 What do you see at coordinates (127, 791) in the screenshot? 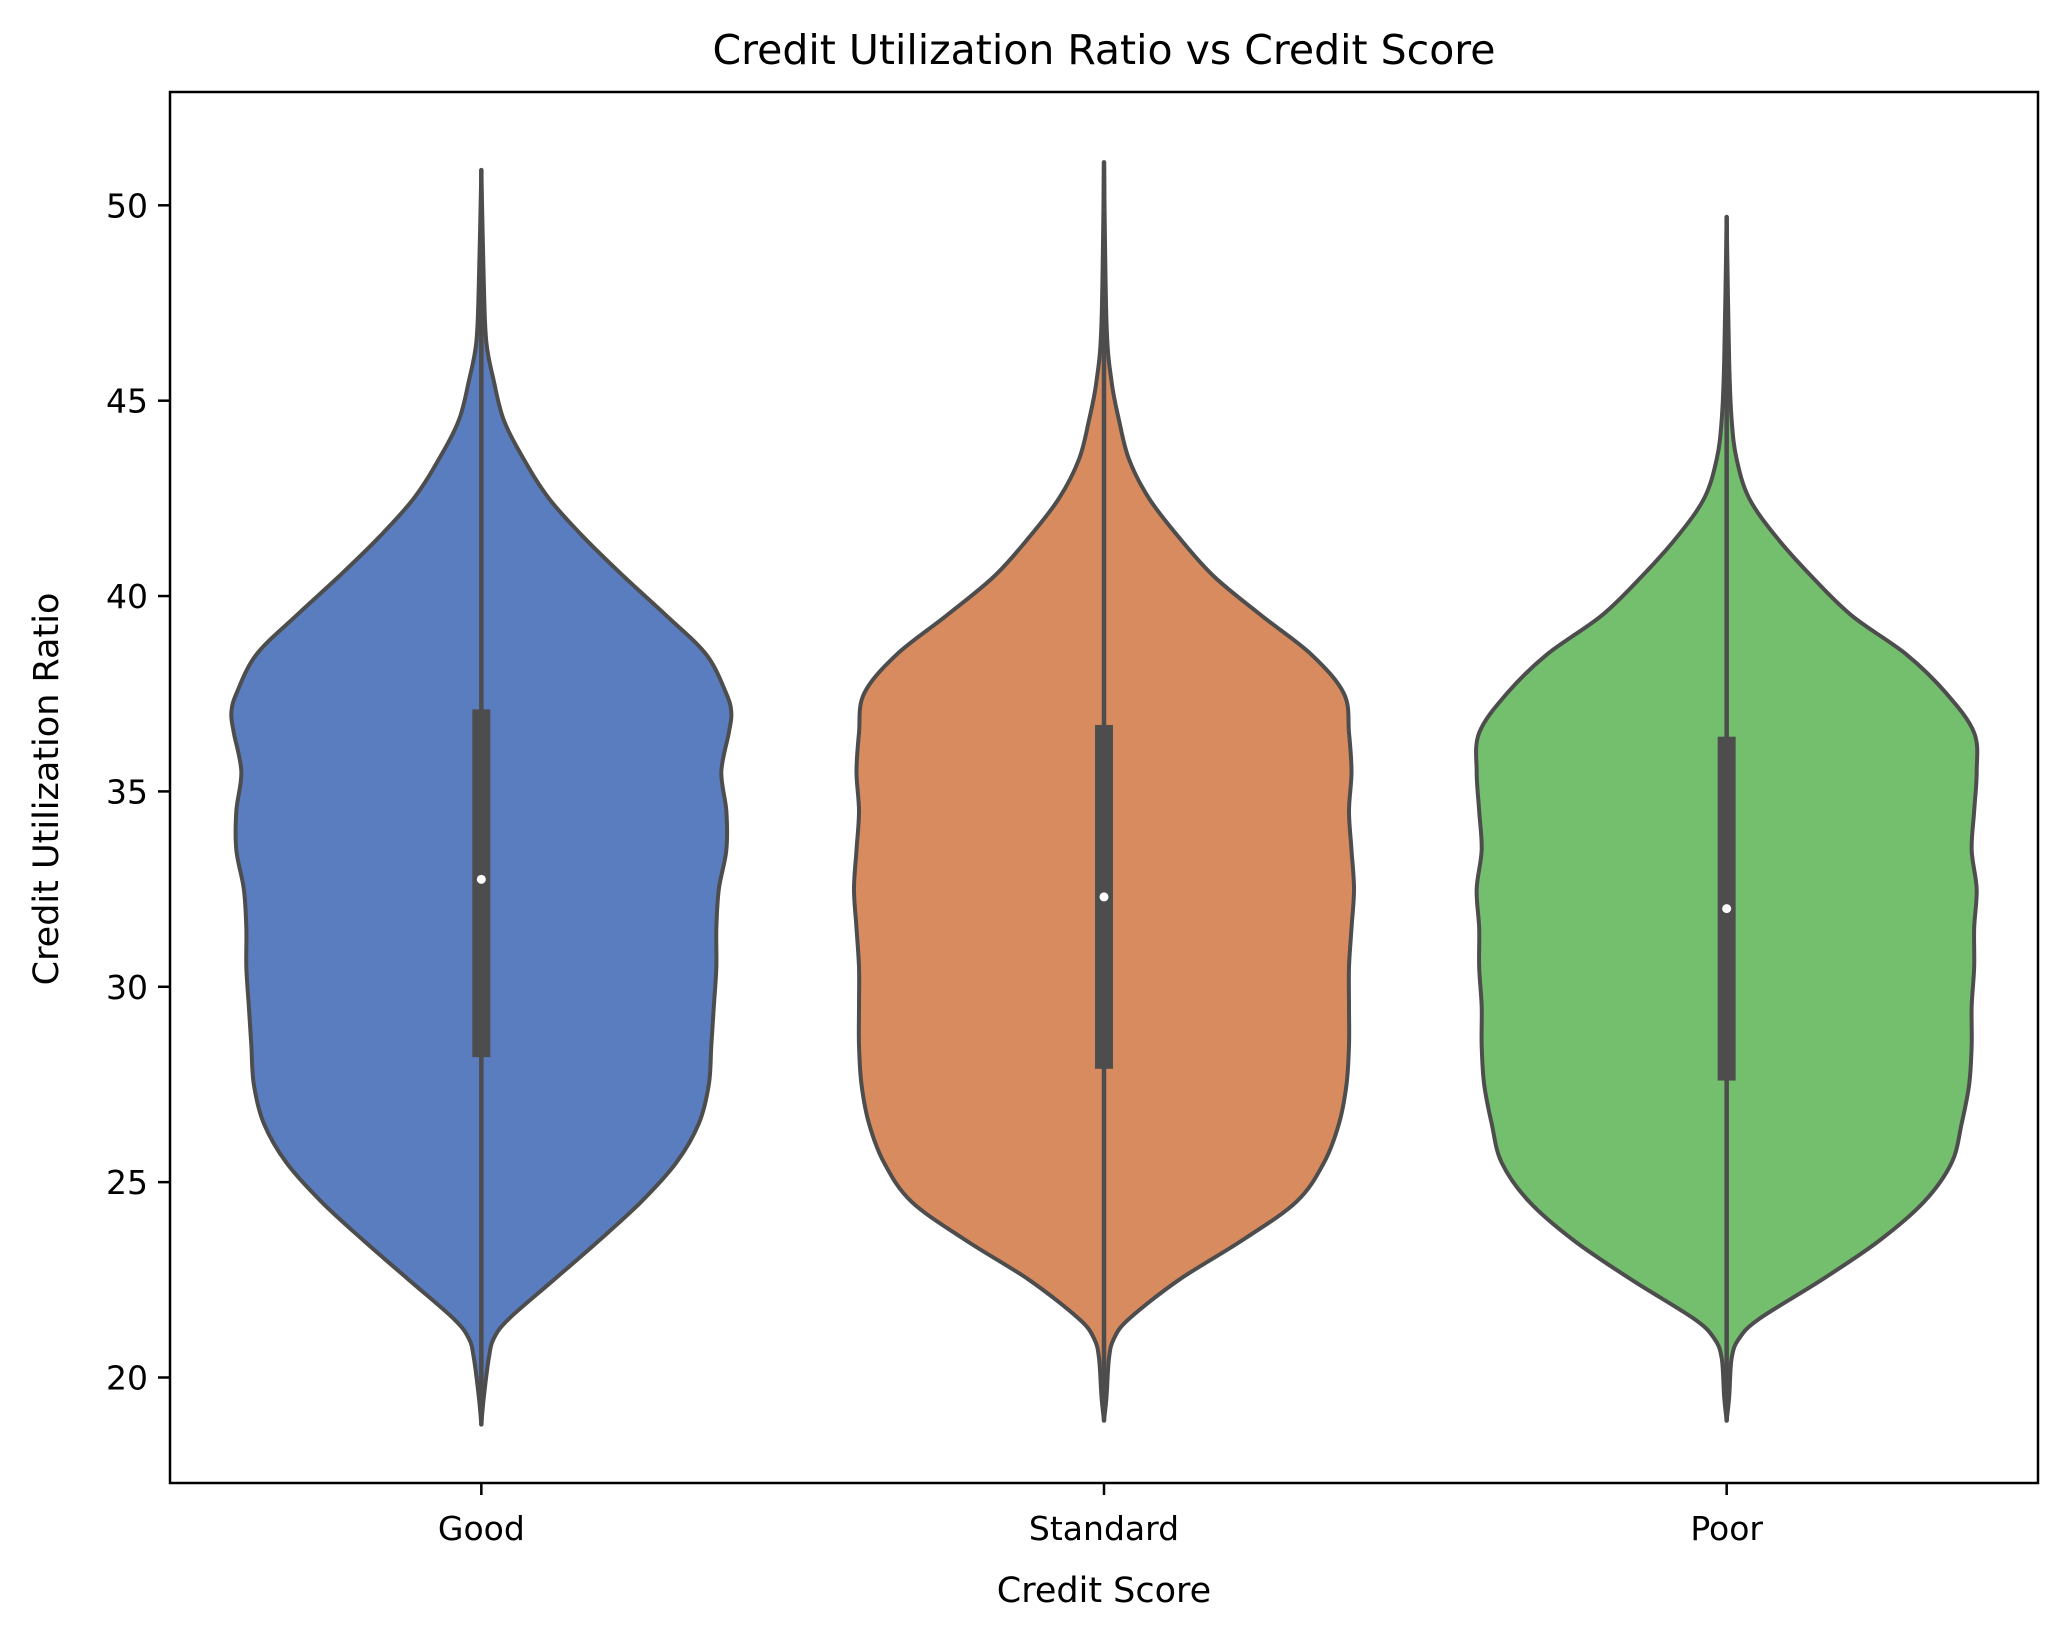
I see `y-tick-label: 35` at bounding box center [127, 791].